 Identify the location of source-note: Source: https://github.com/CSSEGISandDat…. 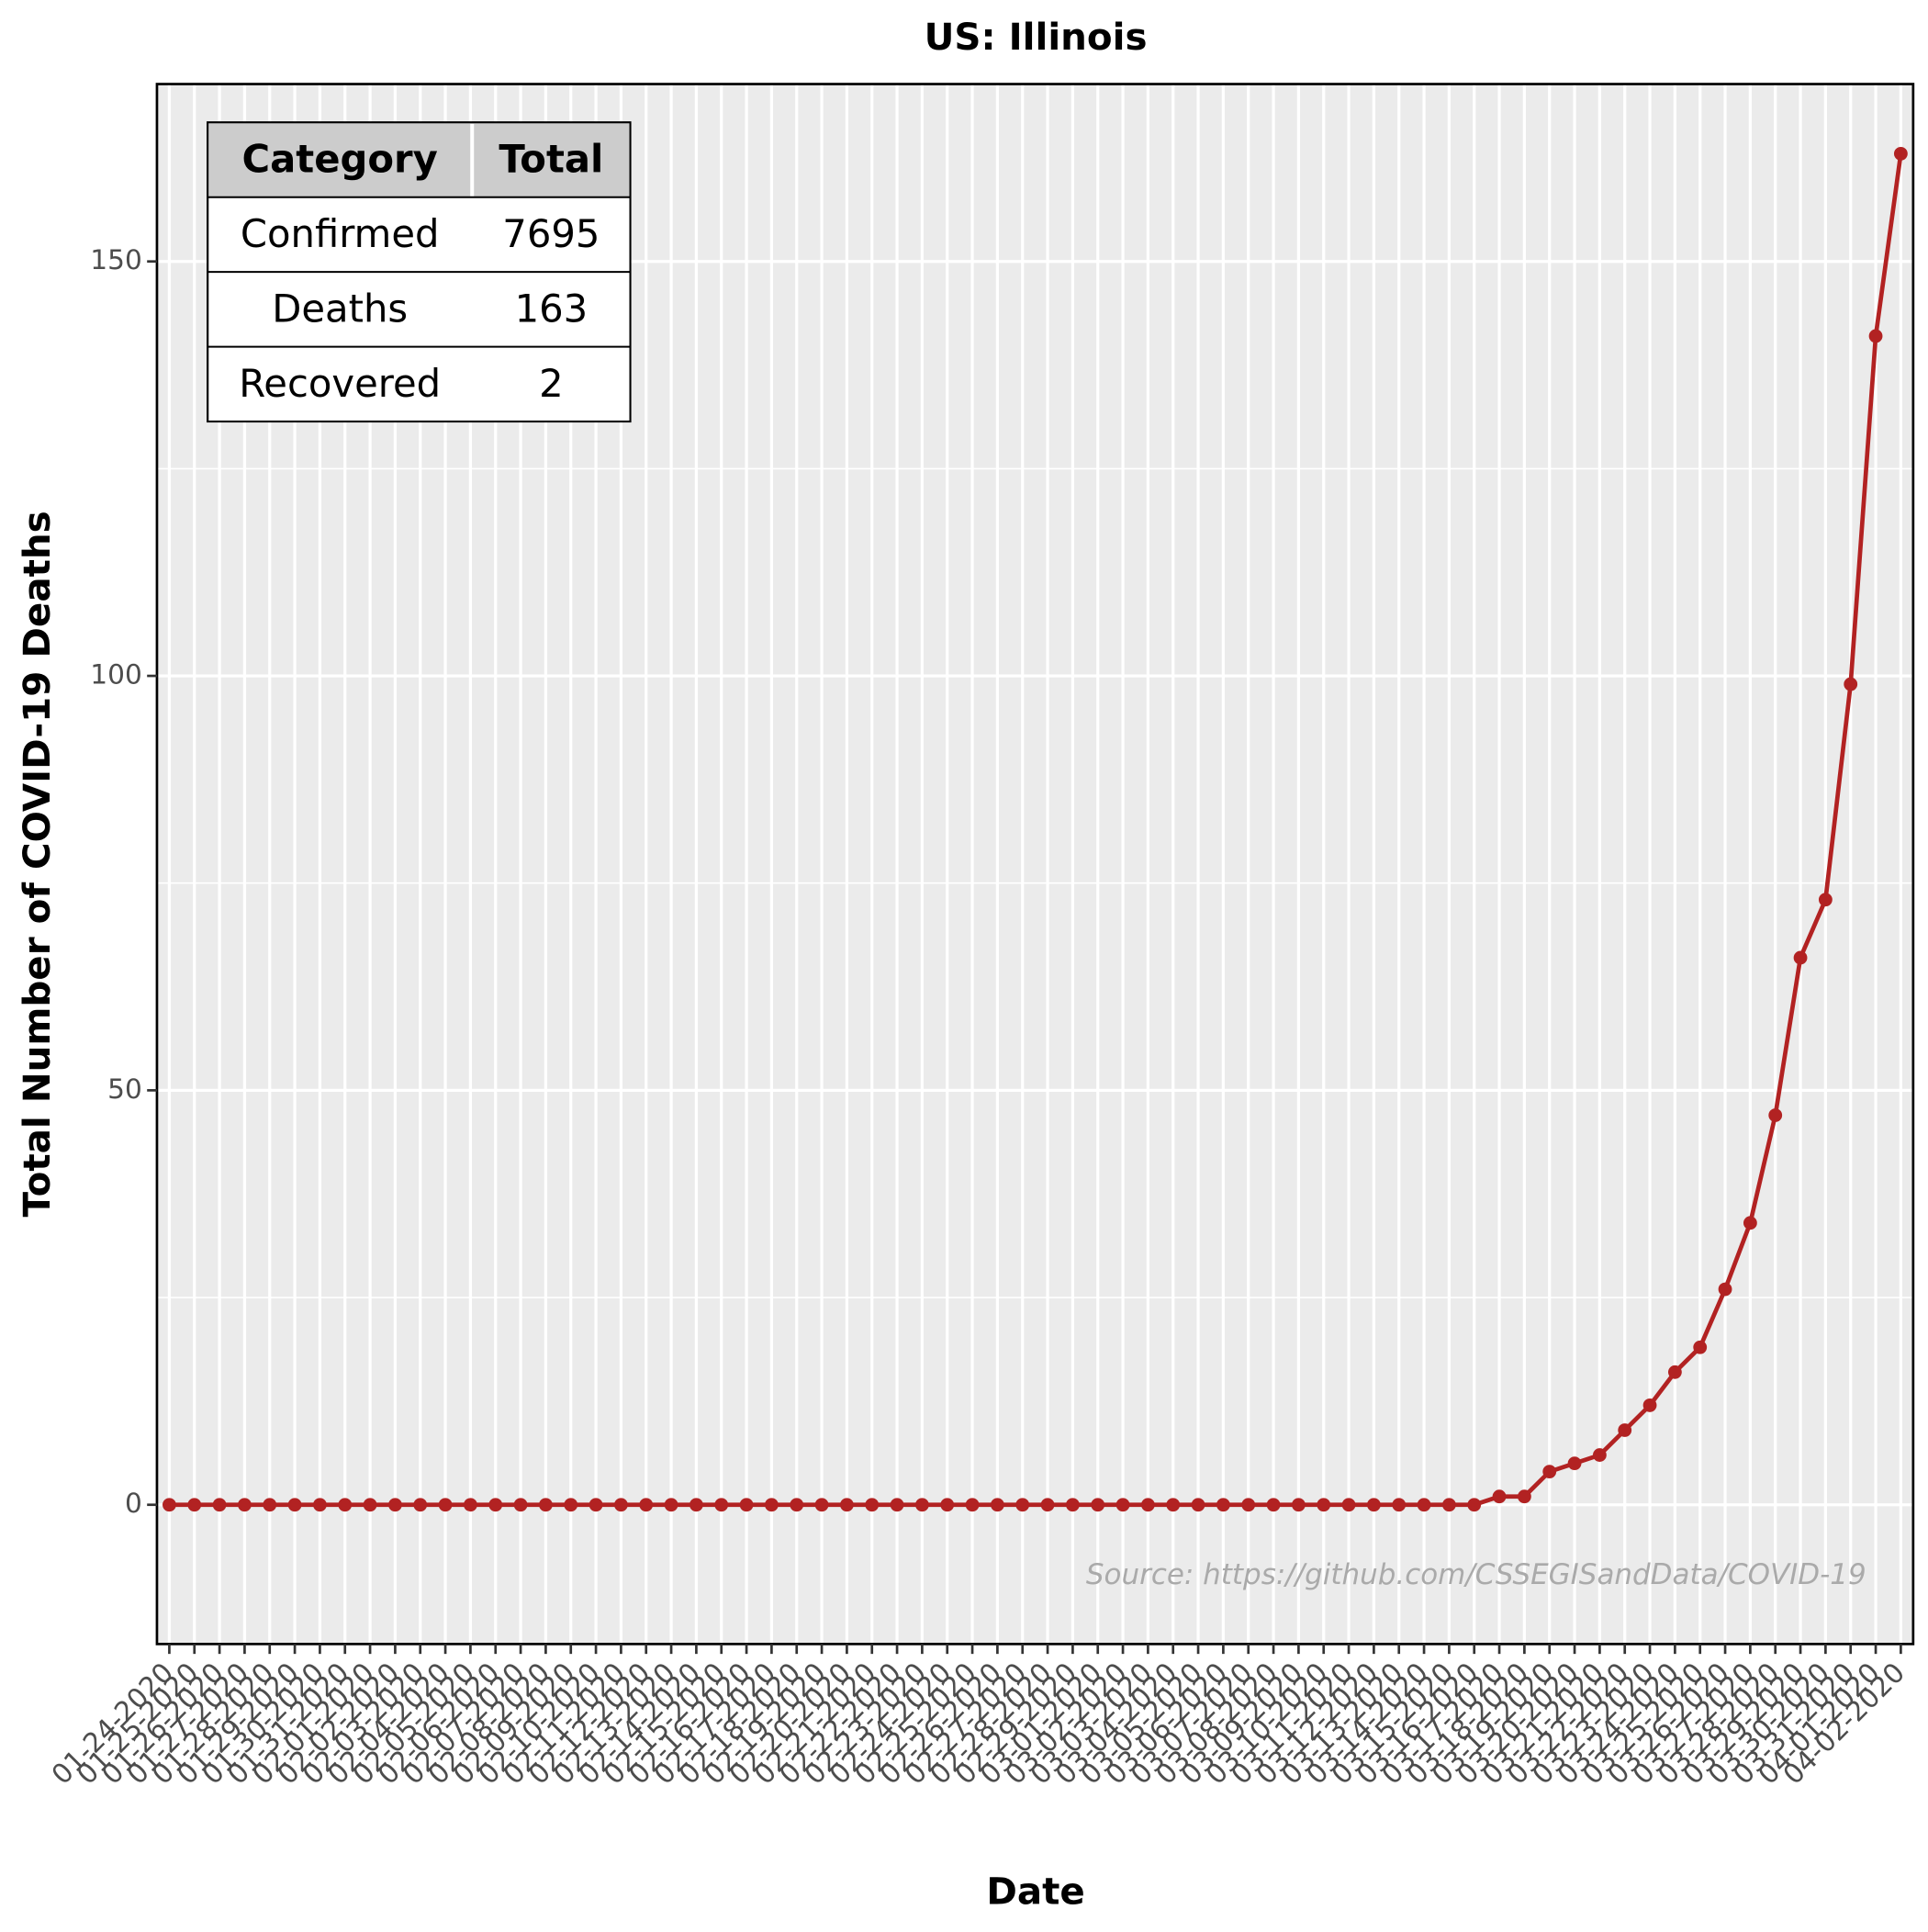
(1476, 1574).